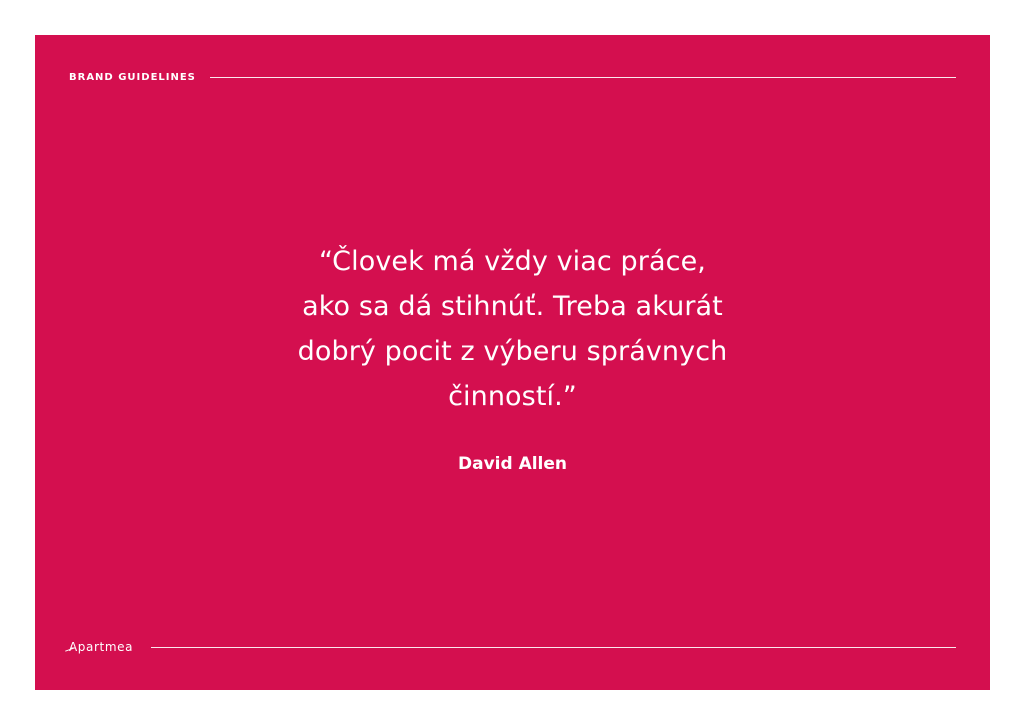 The height and width of the screenshot is (724, 1024). Describe the element at coordinates (553, 647) in the screenshot. I see `footer-divider` at that location.